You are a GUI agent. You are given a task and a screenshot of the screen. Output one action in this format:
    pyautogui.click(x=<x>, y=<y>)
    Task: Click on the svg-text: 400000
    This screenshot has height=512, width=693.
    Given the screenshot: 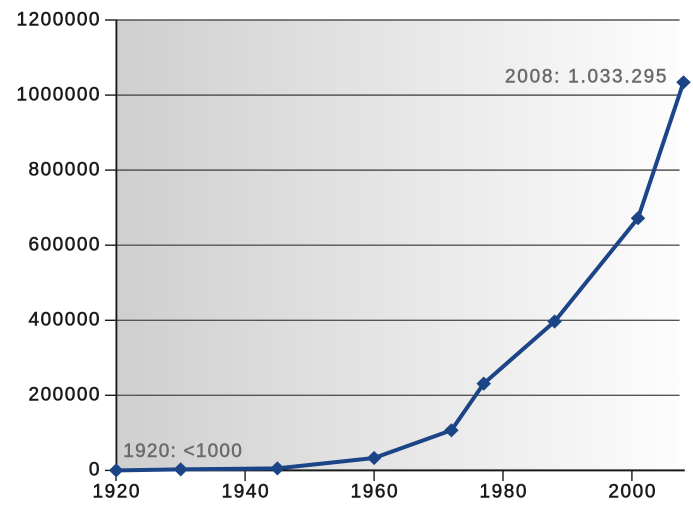 What is the action you would take?
    pyautogui.click(x=64, y=320)
    